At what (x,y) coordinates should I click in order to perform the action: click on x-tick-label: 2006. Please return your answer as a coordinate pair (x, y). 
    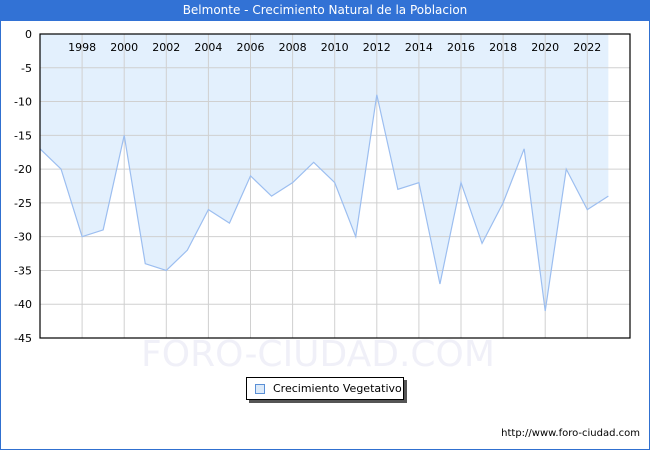
    Looking at the image, I should click on (251, 47).